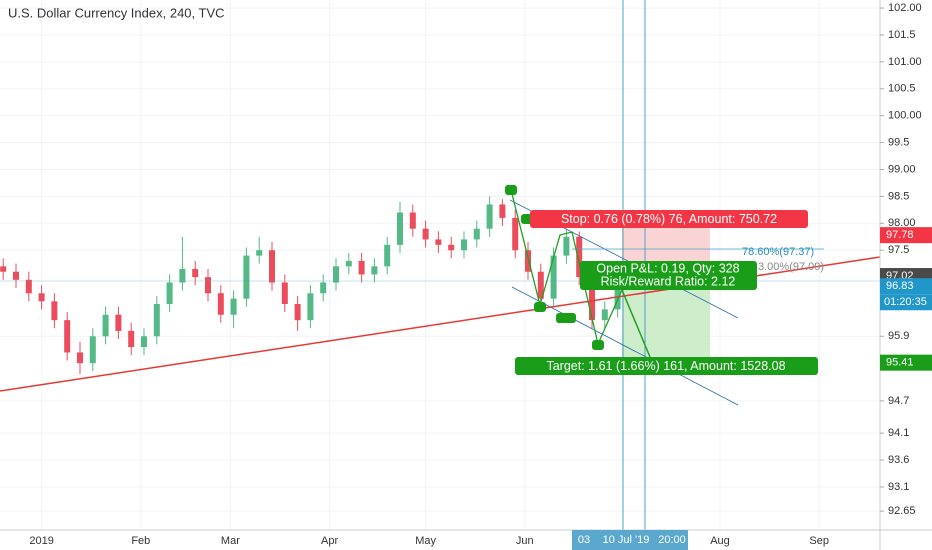 The height and width of the screenshot is (550, 932). I want to click on y-tick-label: 97.5, so click(898, 250).